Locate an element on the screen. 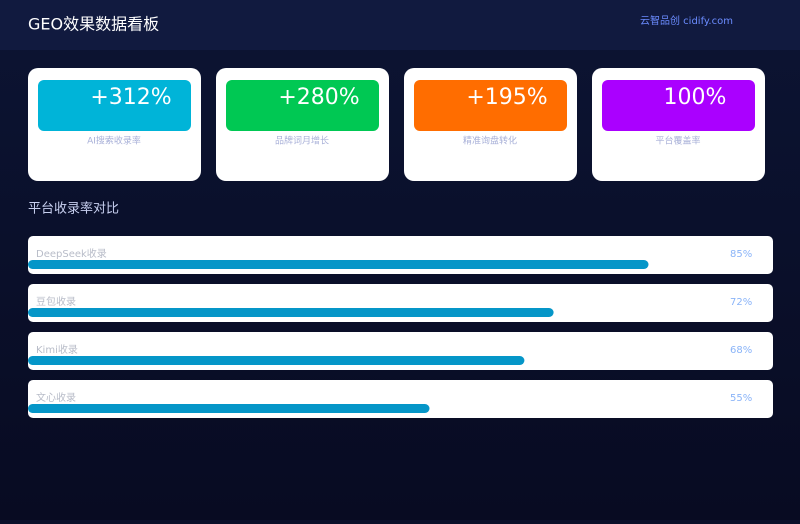  card-label: 平台覆盖率 is located at coordinates (677, 141).